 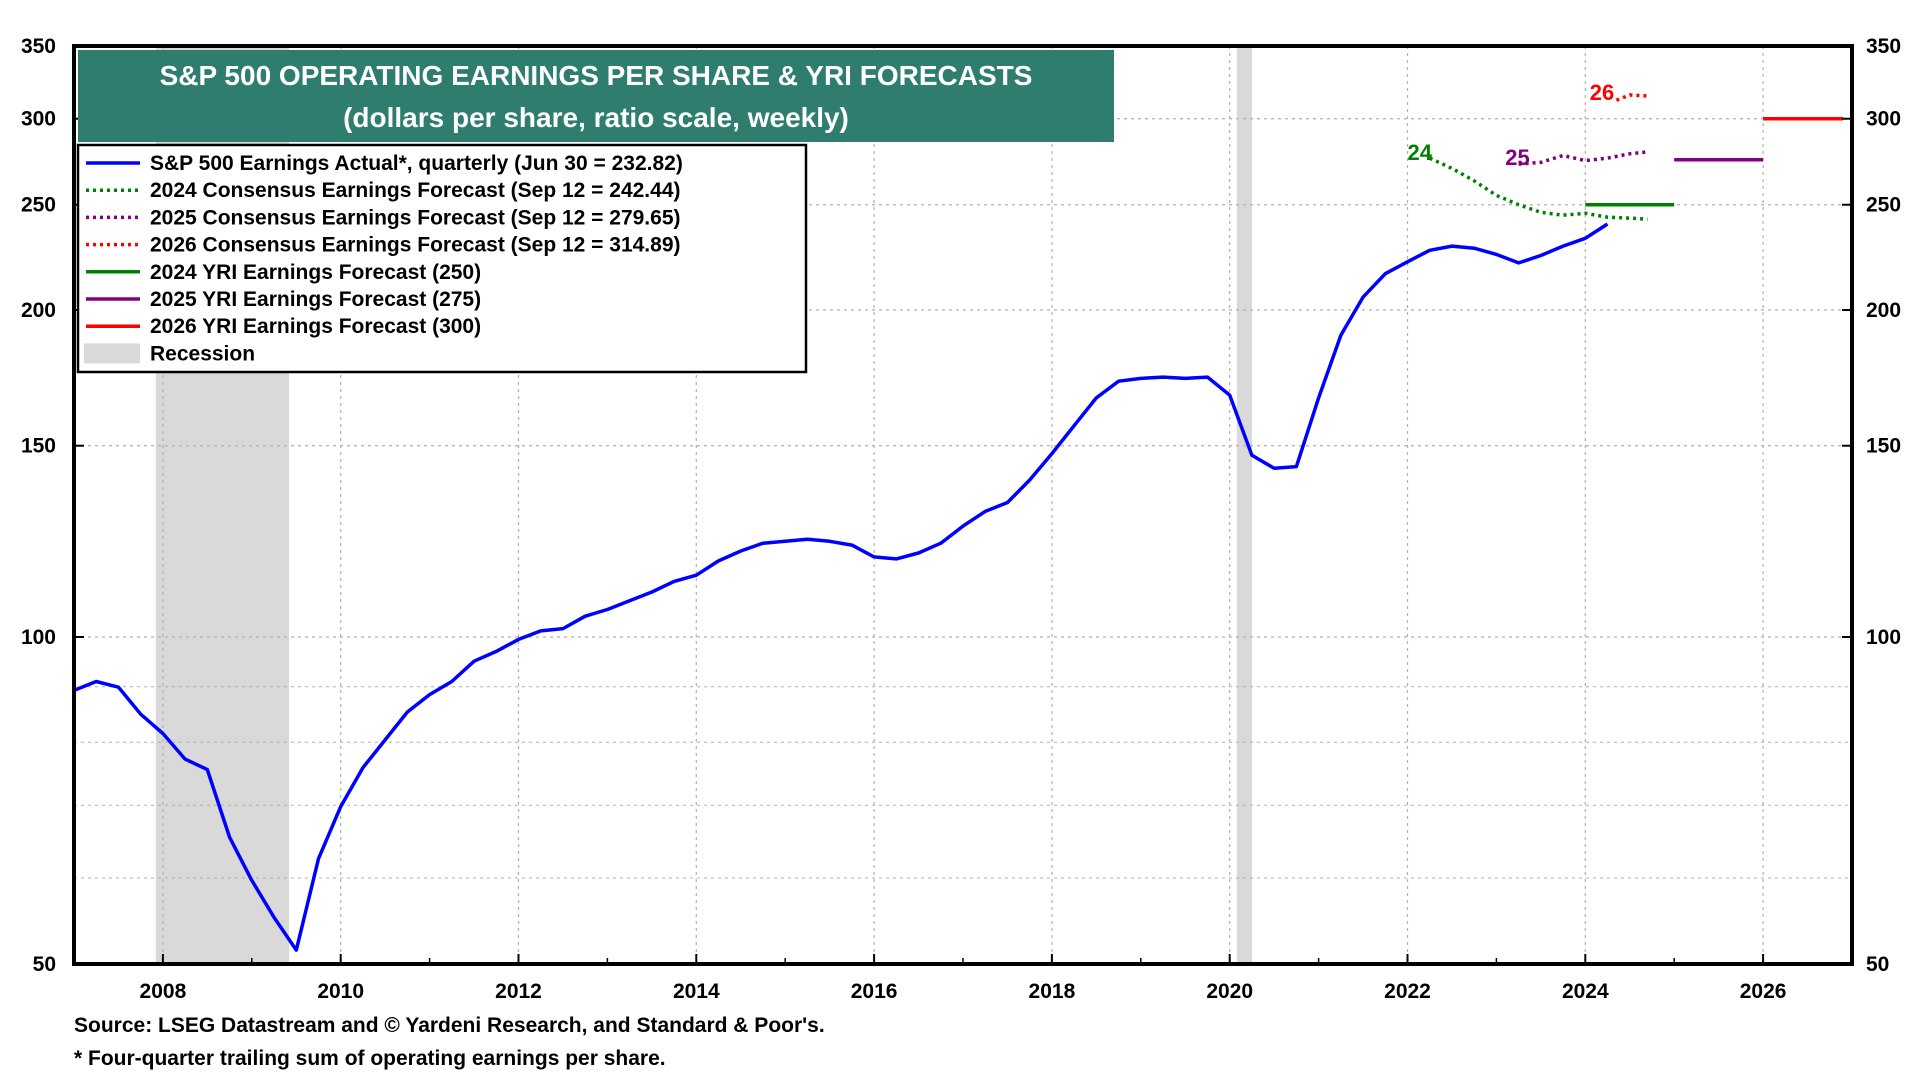 What do you see at coordinates (1877, 964) in the screenshot?
I see `y-tick-label-right: 50` at bounding box center [1877, 964].